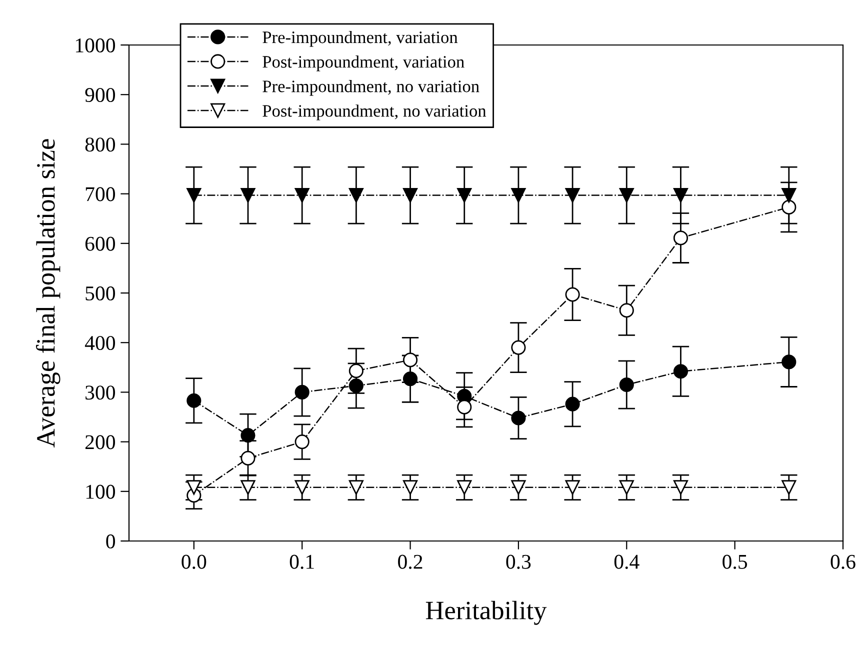 This screenshot has height=647, width=866. I want to click on y-axis-title: Average final population size, so click(48, 293).